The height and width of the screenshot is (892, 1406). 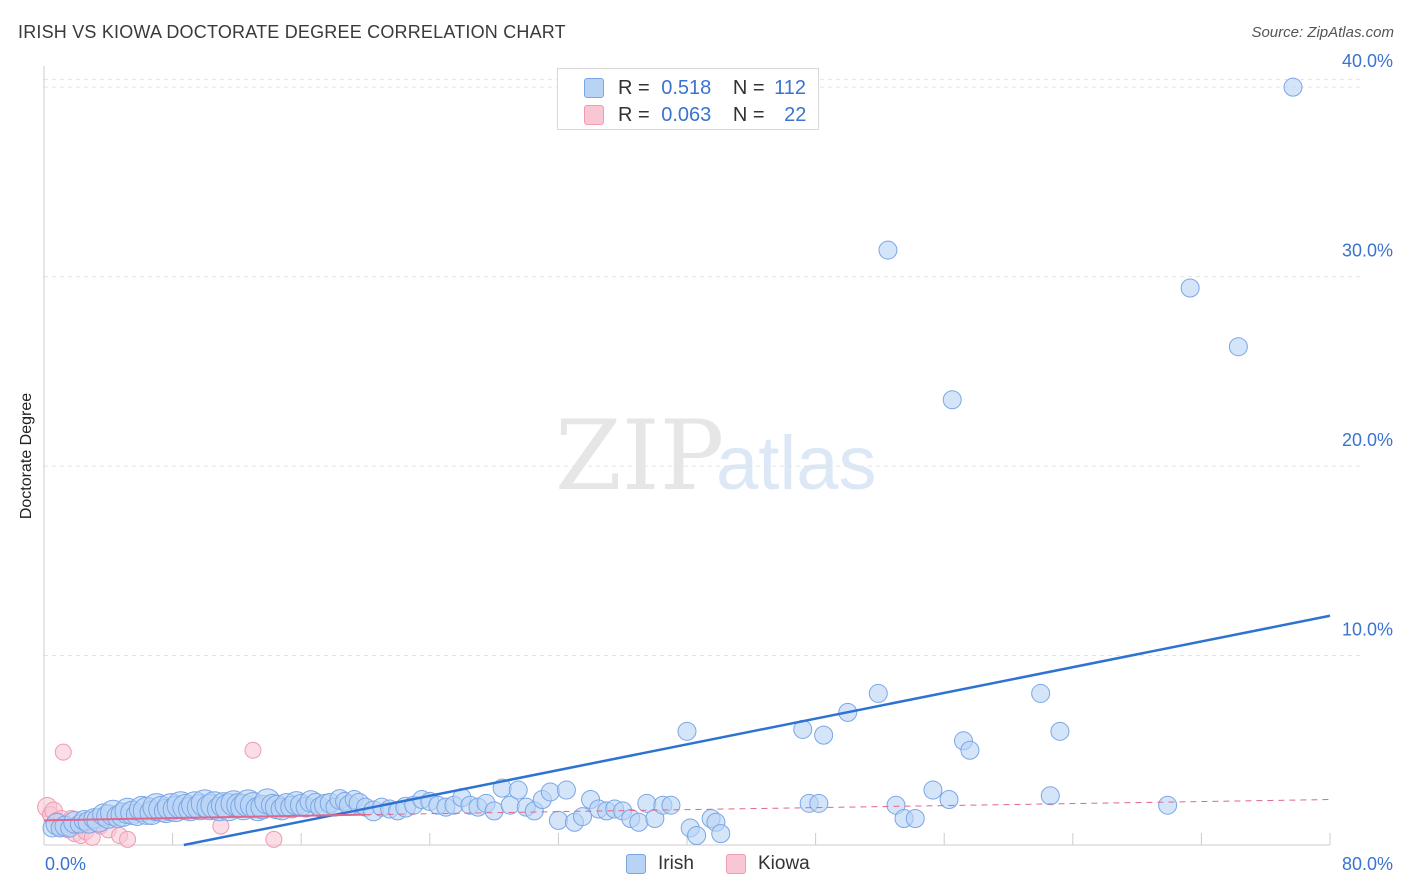 I want to click on kiowa-trend-line-solid, so click(x=204, y=817).